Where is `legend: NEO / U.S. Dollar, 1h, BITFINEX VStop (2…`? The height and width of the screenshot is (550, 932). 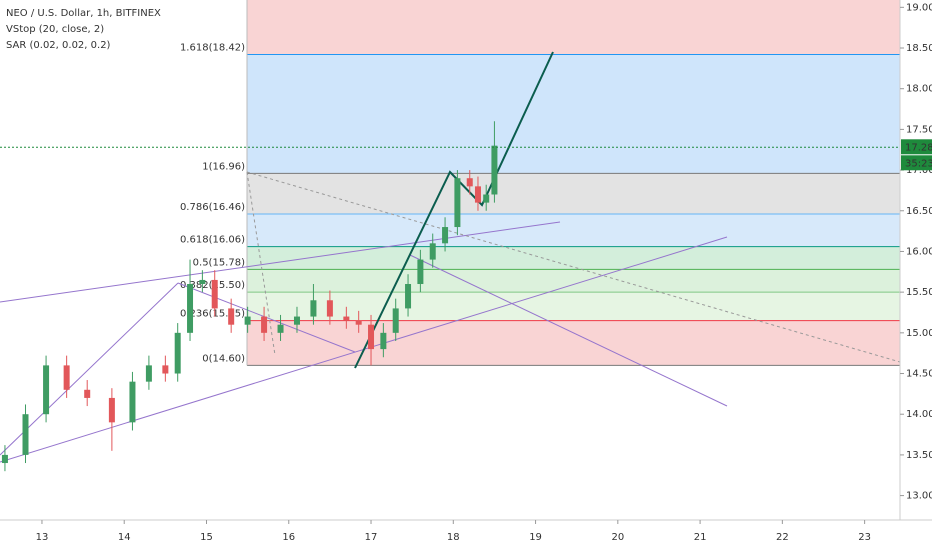 legend: NEO / U.S. Dollar, 1h, BITFINEX VStop (2… is located at coordinates (83, 29).